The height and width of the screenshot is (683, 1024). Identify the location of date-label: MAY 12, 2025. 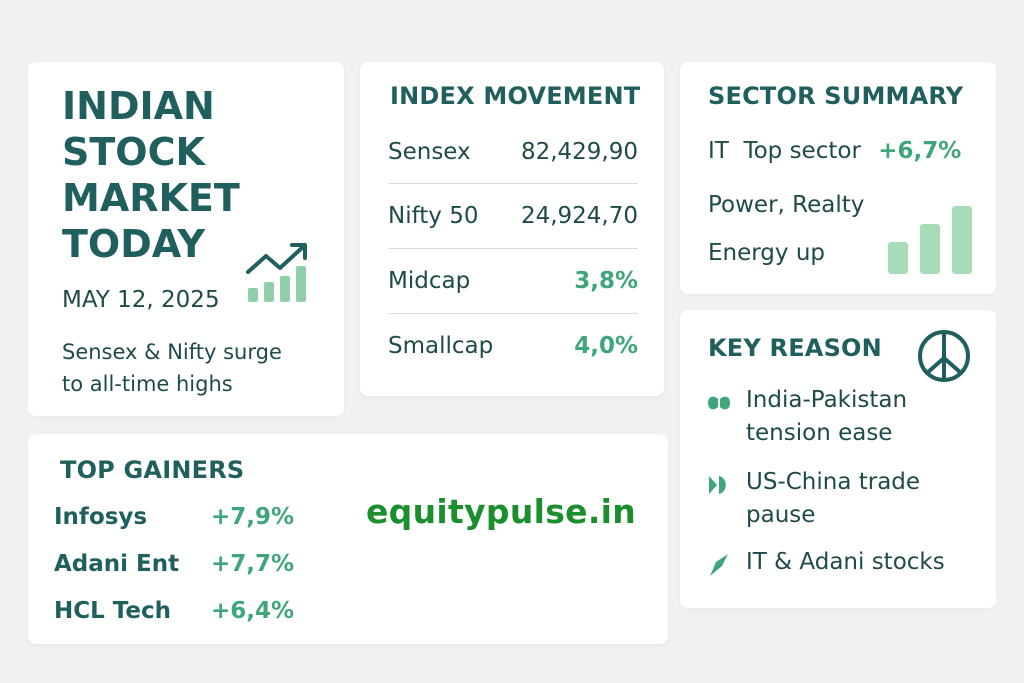
(141, 300).